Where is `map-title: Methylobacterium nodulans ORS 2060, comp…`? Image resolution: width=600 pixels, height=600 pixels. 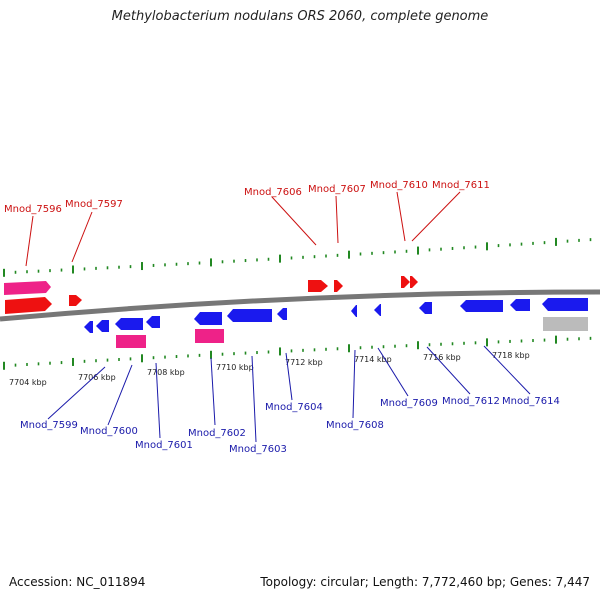 map-title: Methylobacterium nodulans ORS 2060, comp… is located at coordinates (300, 16).